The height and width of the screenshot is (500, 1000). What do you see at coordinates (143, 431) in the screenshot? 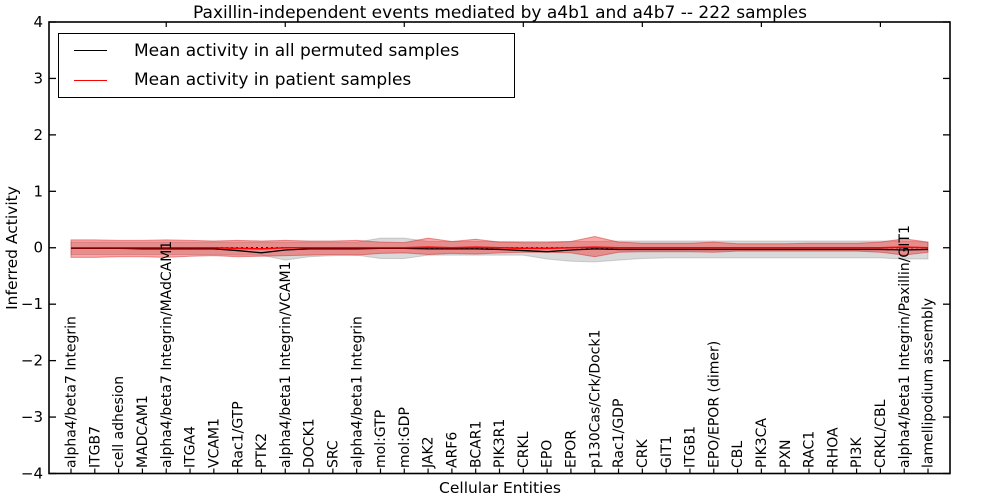
I see `x-tick-label: MADCAM1` at bounding box center [143, 431].